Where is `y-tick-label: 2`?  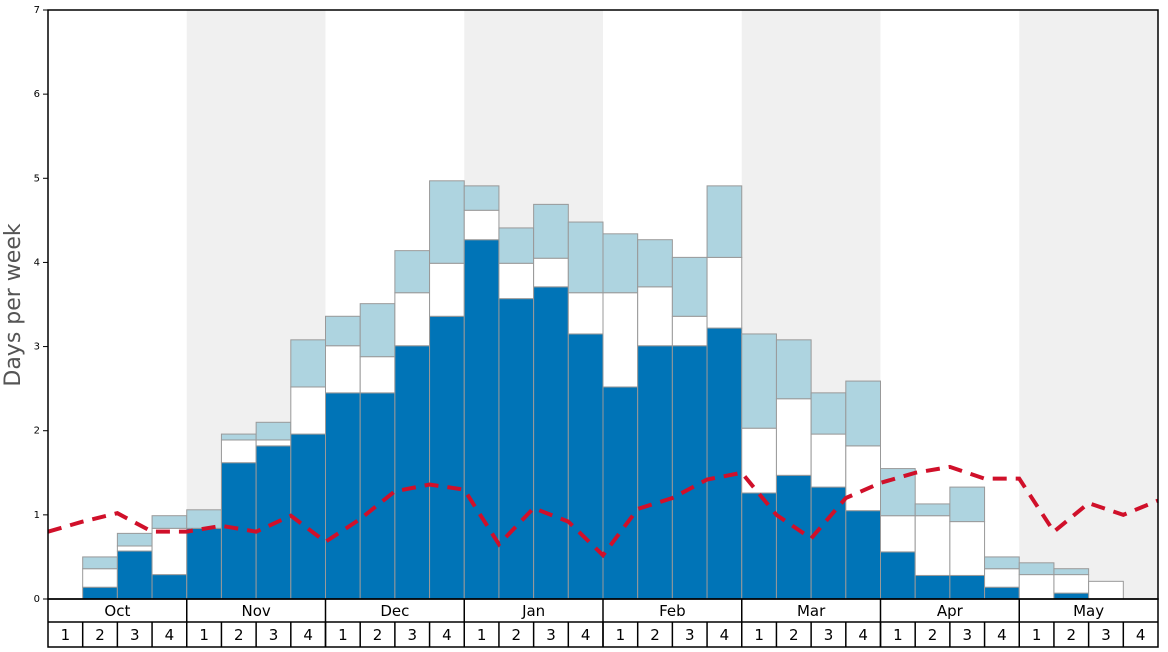
y-tick-label: 2 is located at coordinates (37, 431).